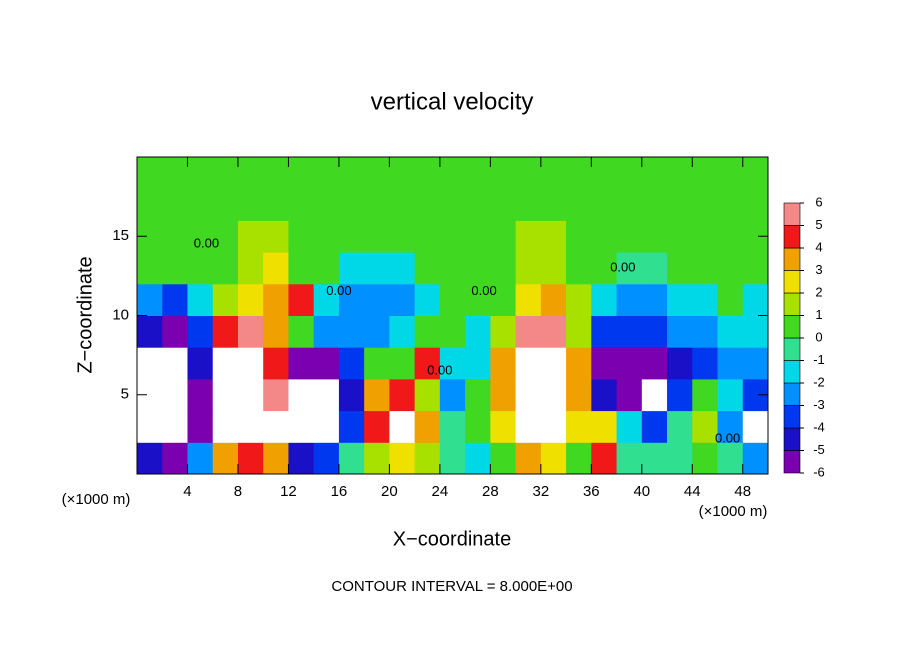 The height and width of the screenshot is (654, 904). What do you see at coordinates (818, 336) in the screenshot?
I see `colorbar-label: 0` at bounding box center [818, 336].